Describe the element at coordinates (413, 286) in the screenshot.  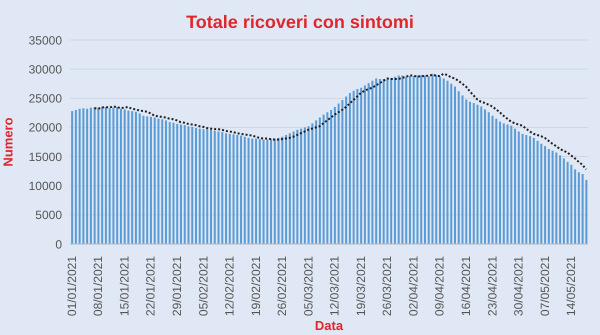
I see `x-tick-label: 02/04/2021` at that location.